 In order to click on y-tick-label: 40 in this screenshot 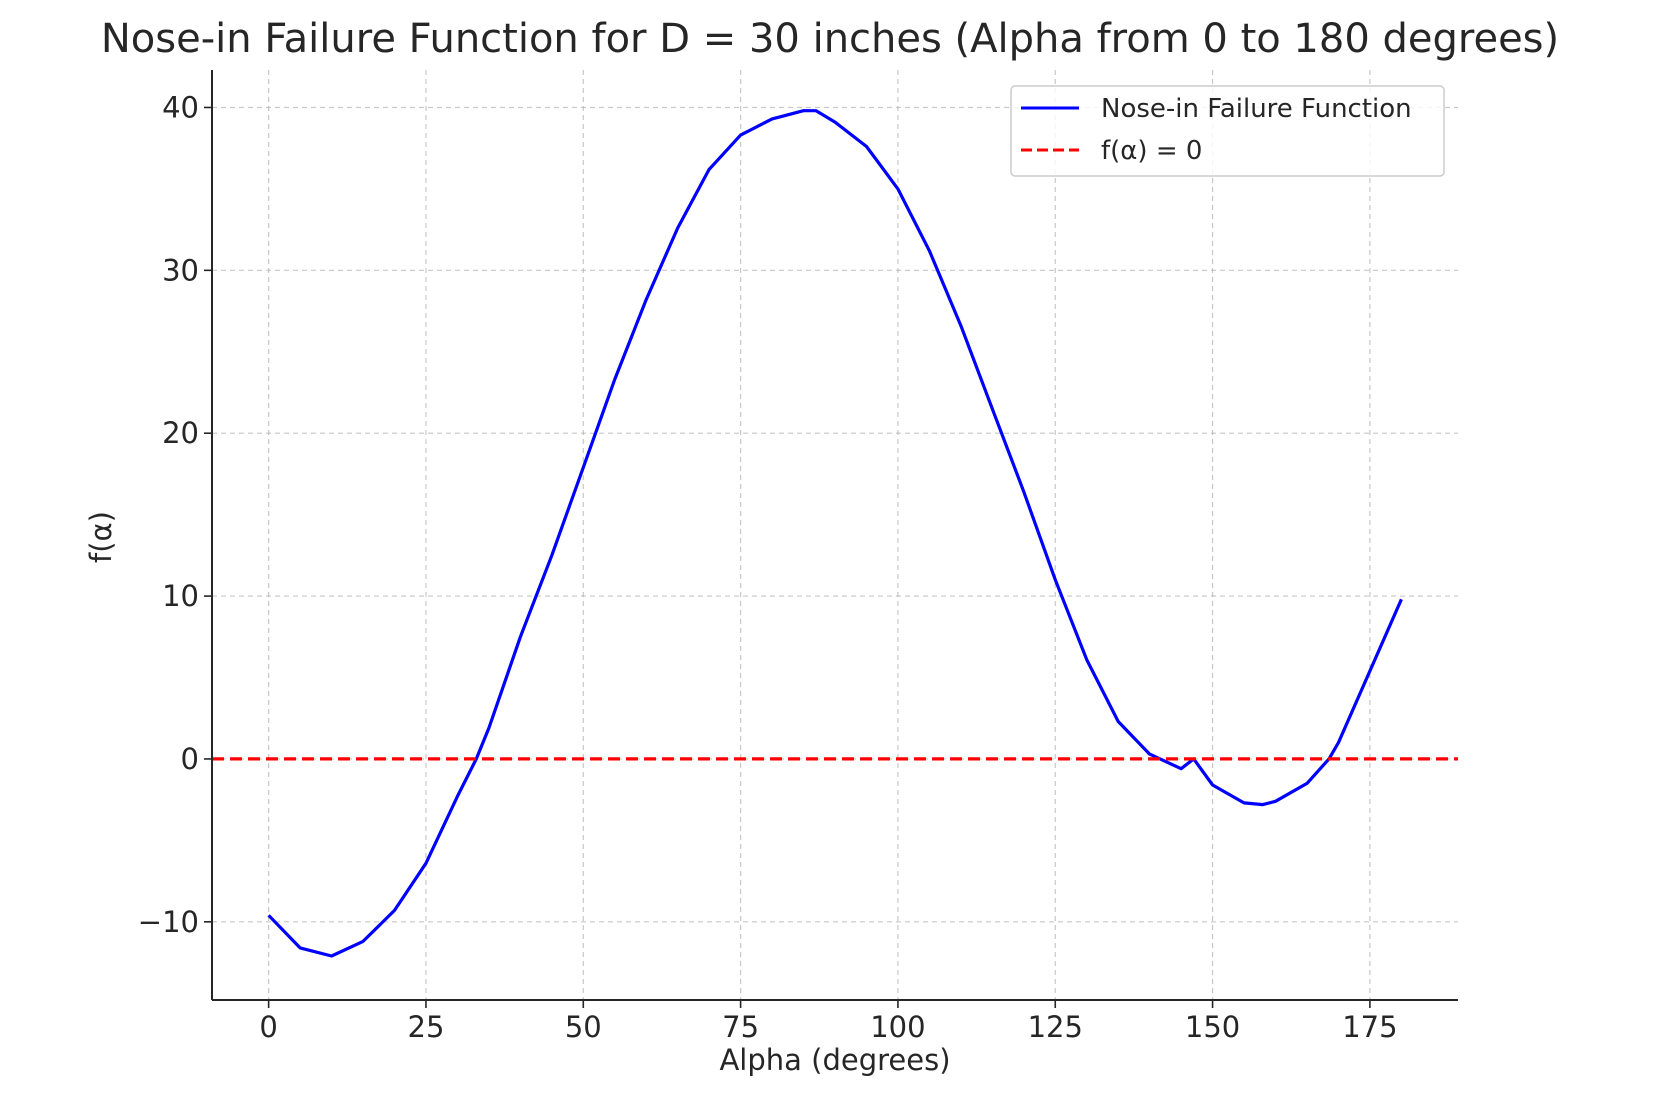, I will do `click(180, 107)`.